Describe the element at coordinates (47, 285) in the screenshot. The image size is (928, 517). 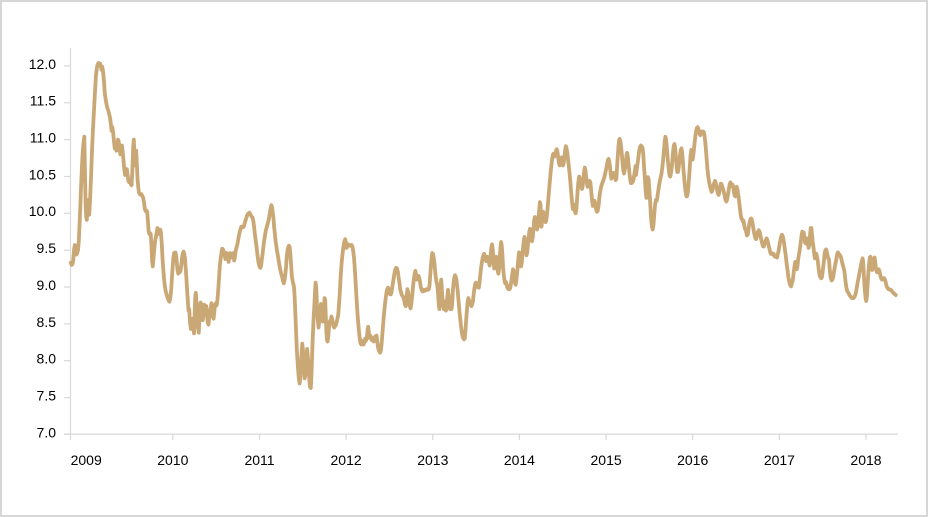
I see `svg-text: 9.0` at that location.